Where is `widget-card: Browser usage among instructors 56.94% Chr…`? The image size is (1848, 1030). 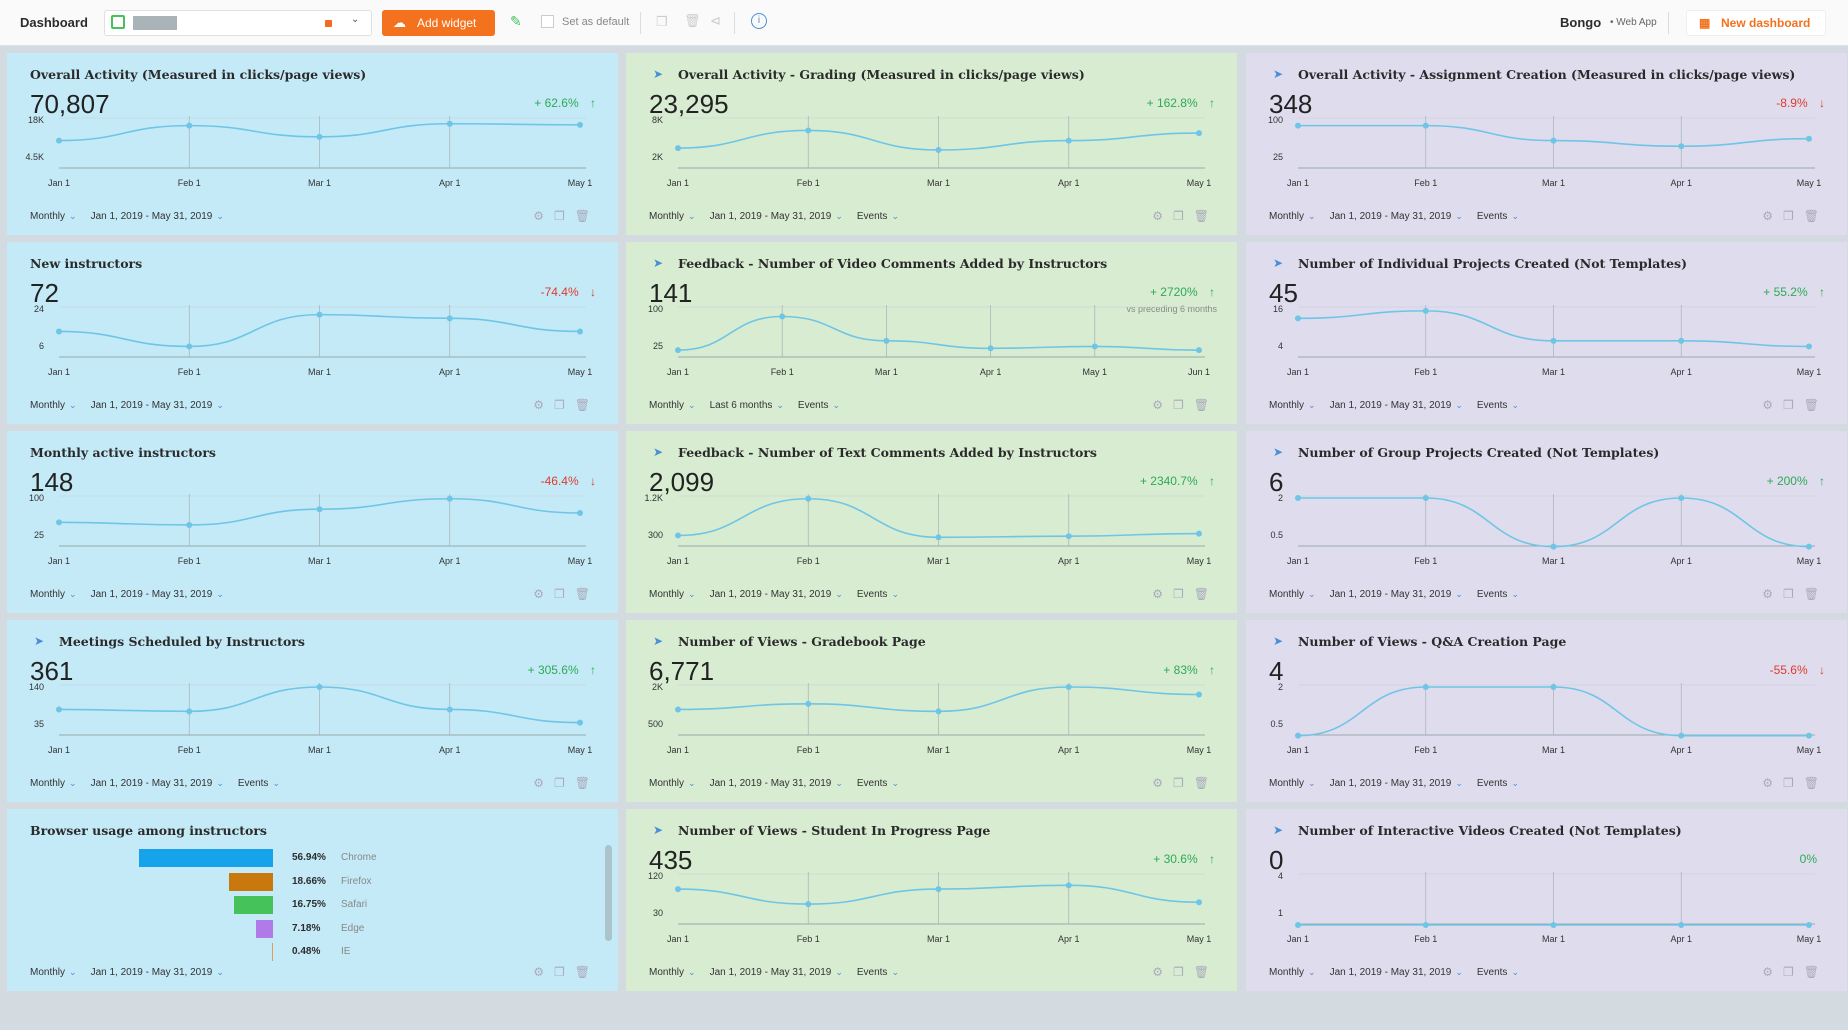 widget-card: Browser usage among instructors 56.94% Chr… is located at coordinates (312, 900).